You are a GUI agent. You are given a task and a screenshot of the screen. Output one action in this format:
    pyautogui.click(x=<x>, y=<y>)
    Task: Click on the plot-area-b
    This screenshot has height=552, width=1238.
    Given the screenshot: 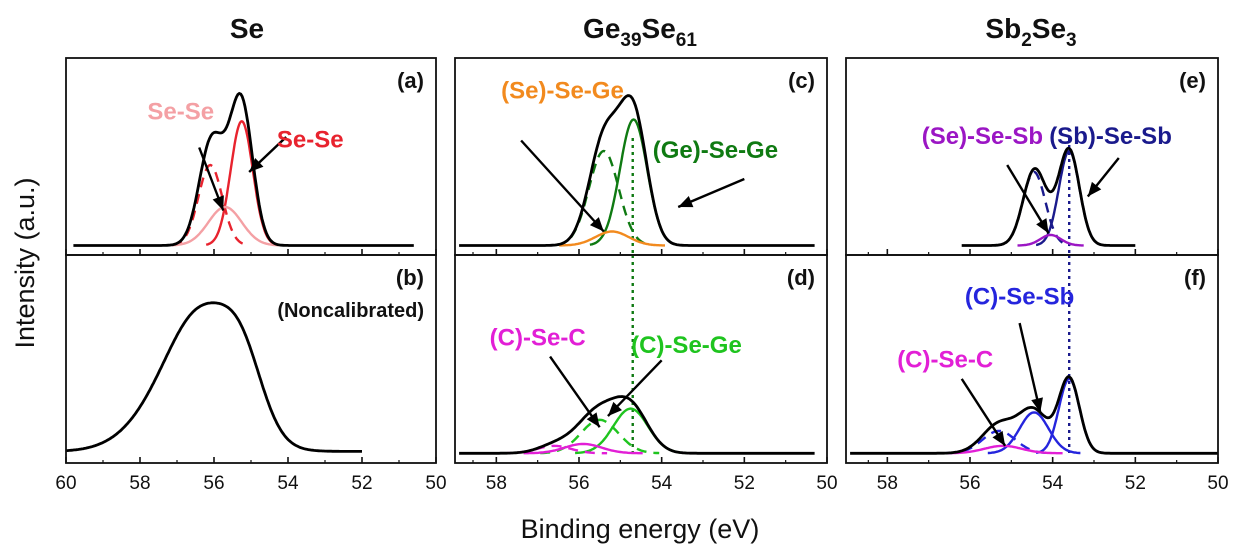 What is the action you would take?
    pyautogui.click(x=214, y=377)
    